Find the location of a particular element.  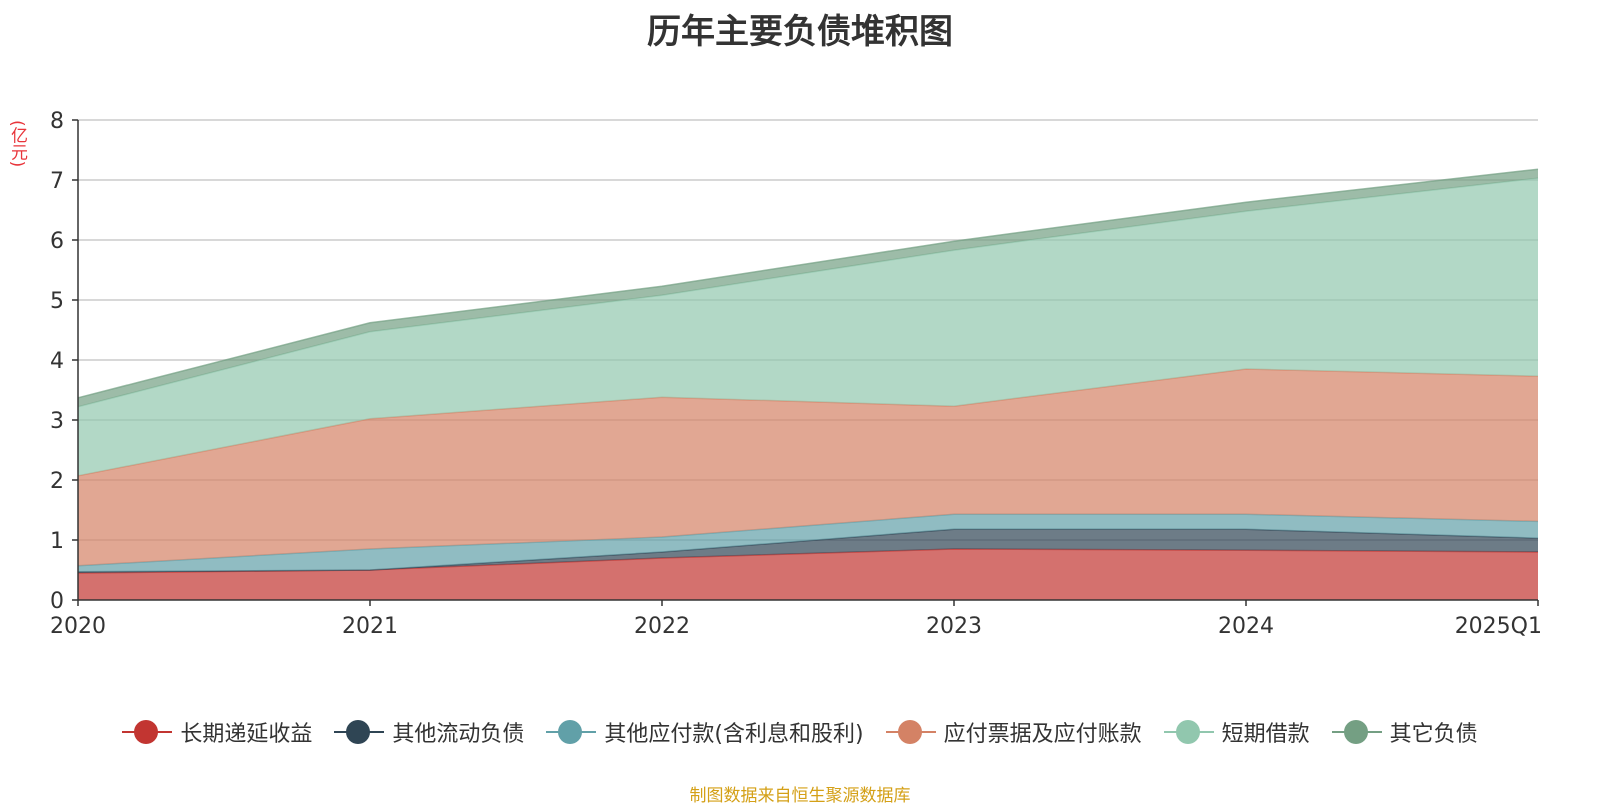

legend-item-3: 应付票据及应付账款 is located at coordinates (1013, 732).